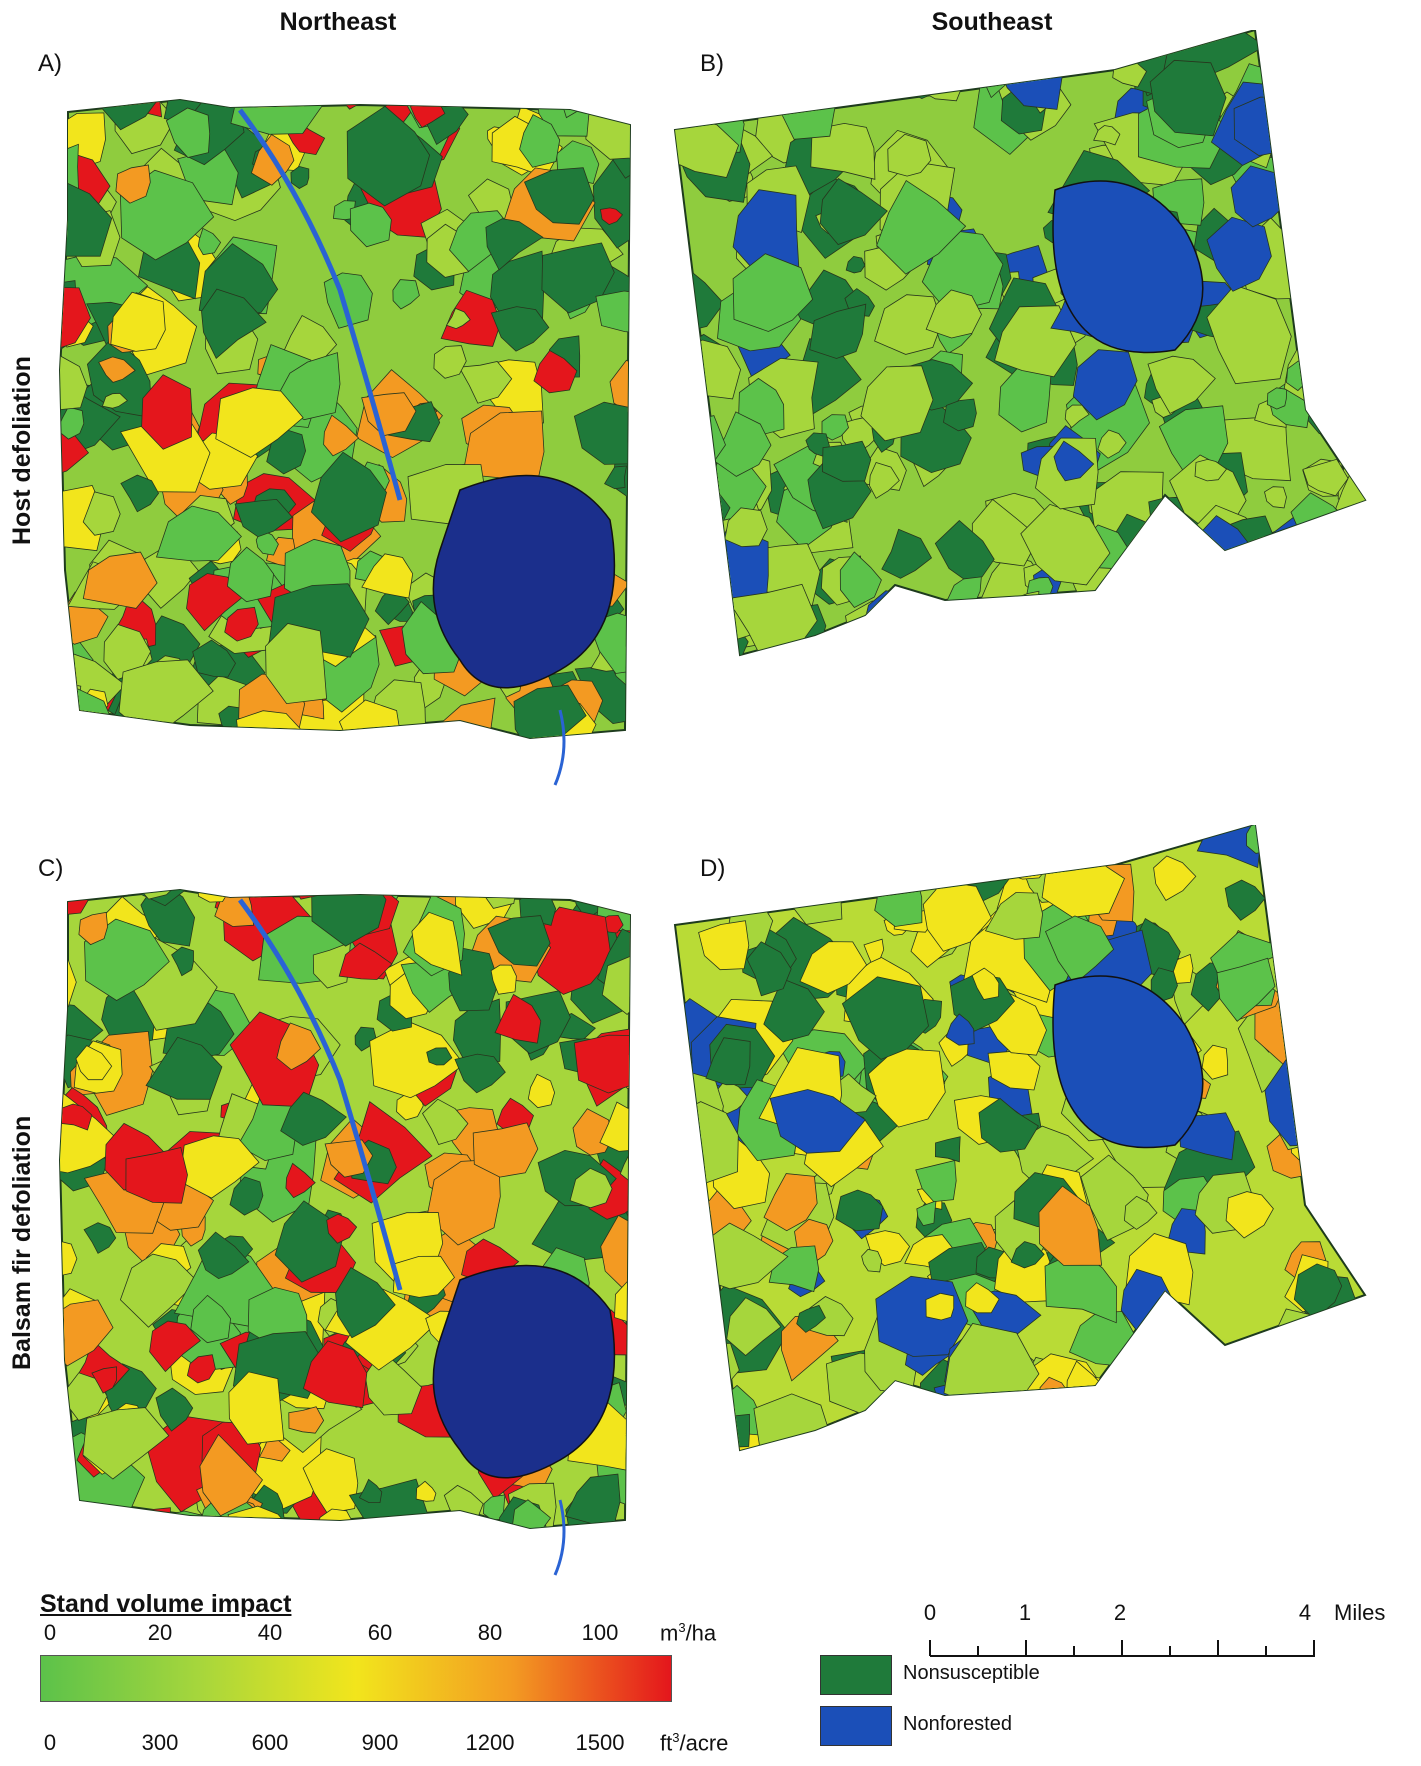  Describe the element at coordinates (688, 1633) in the screenshot. I see `legend-metric-unit: m3/ha` at that location.